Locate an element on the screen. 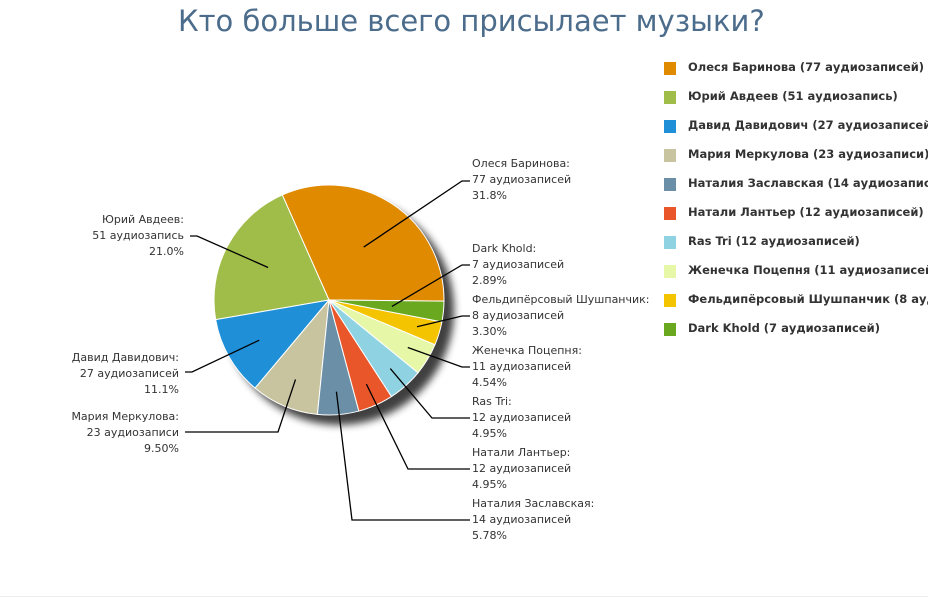 This screenshot has height=604, width=928. slice-label-name: Давид Давидович: is located at coordinates (125, 357).